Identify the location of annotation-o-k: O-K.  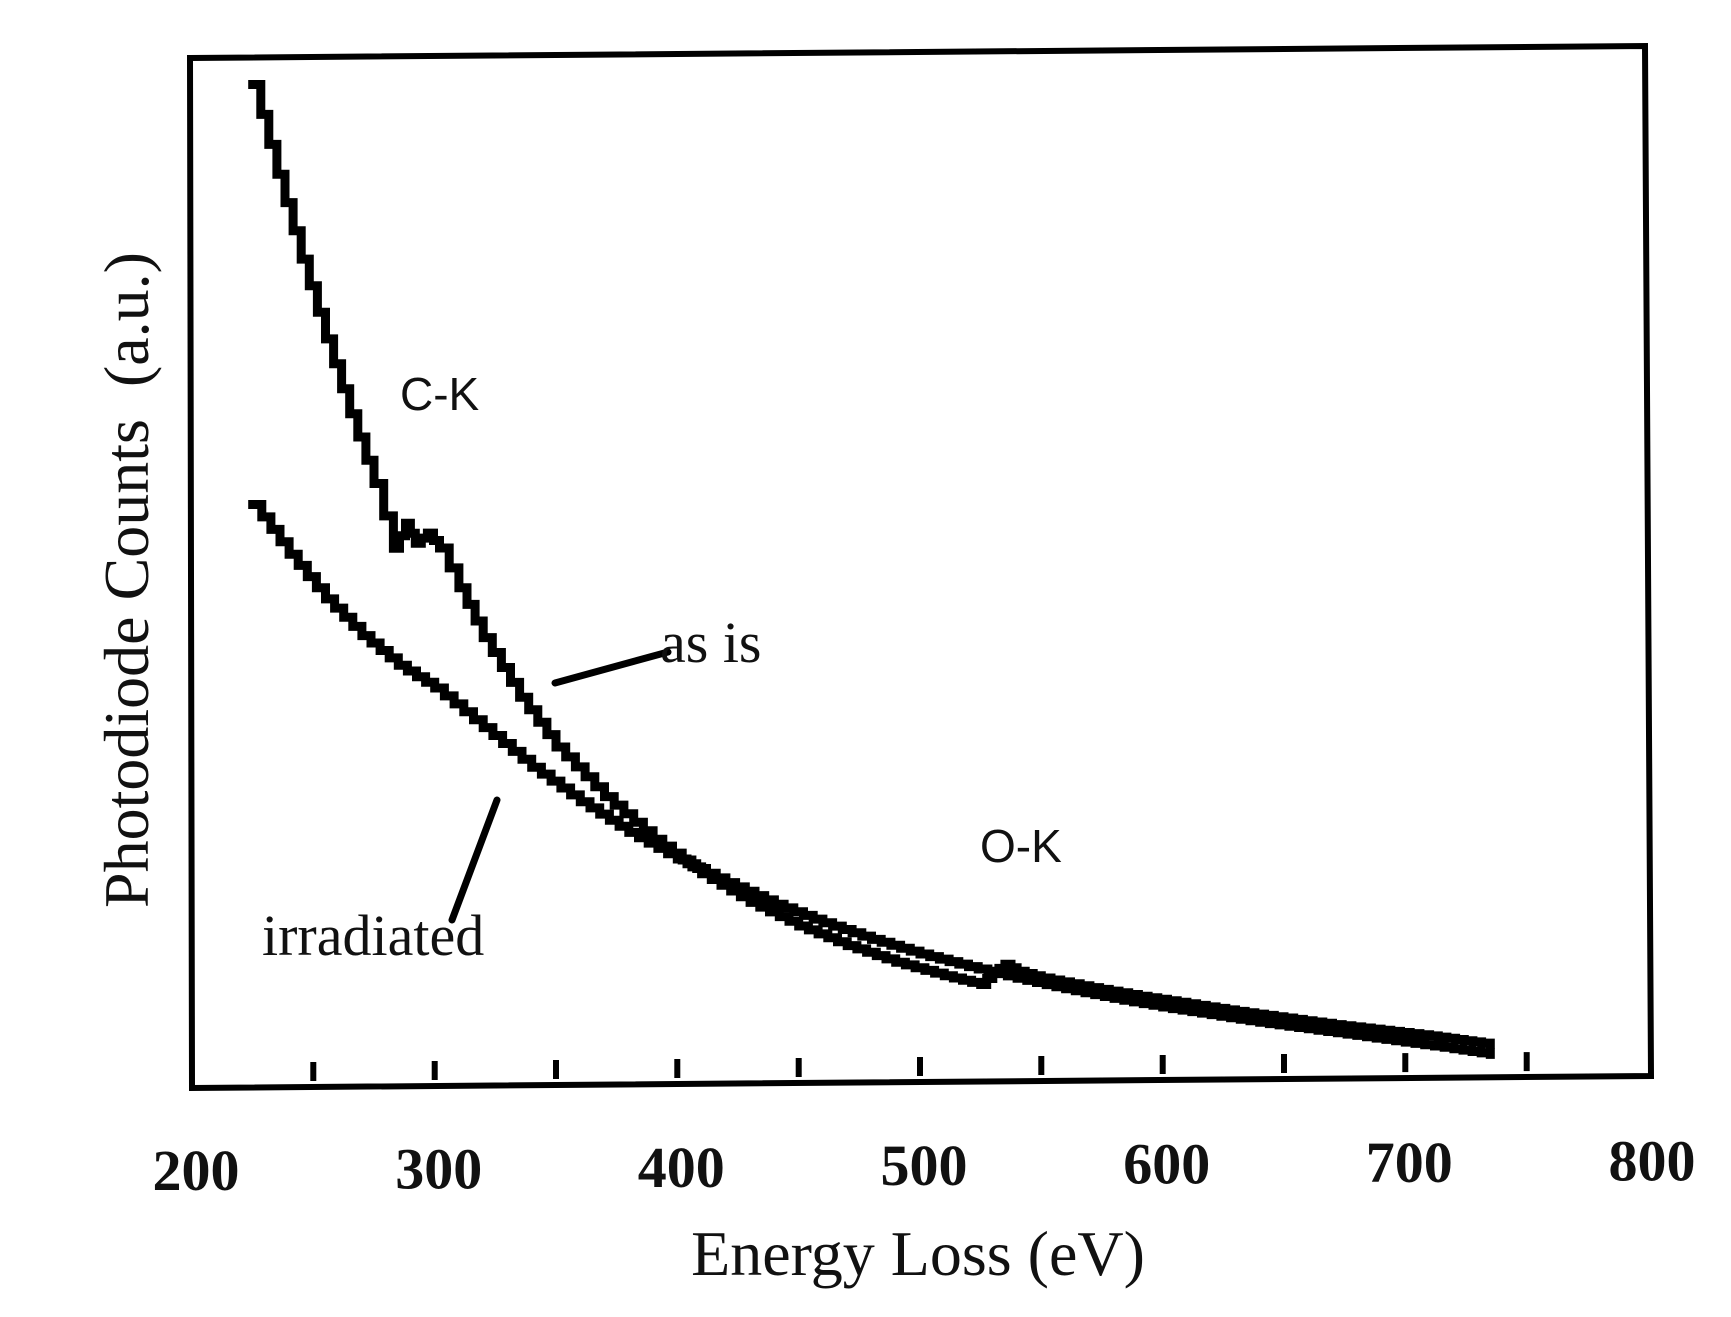
(1021, 846).